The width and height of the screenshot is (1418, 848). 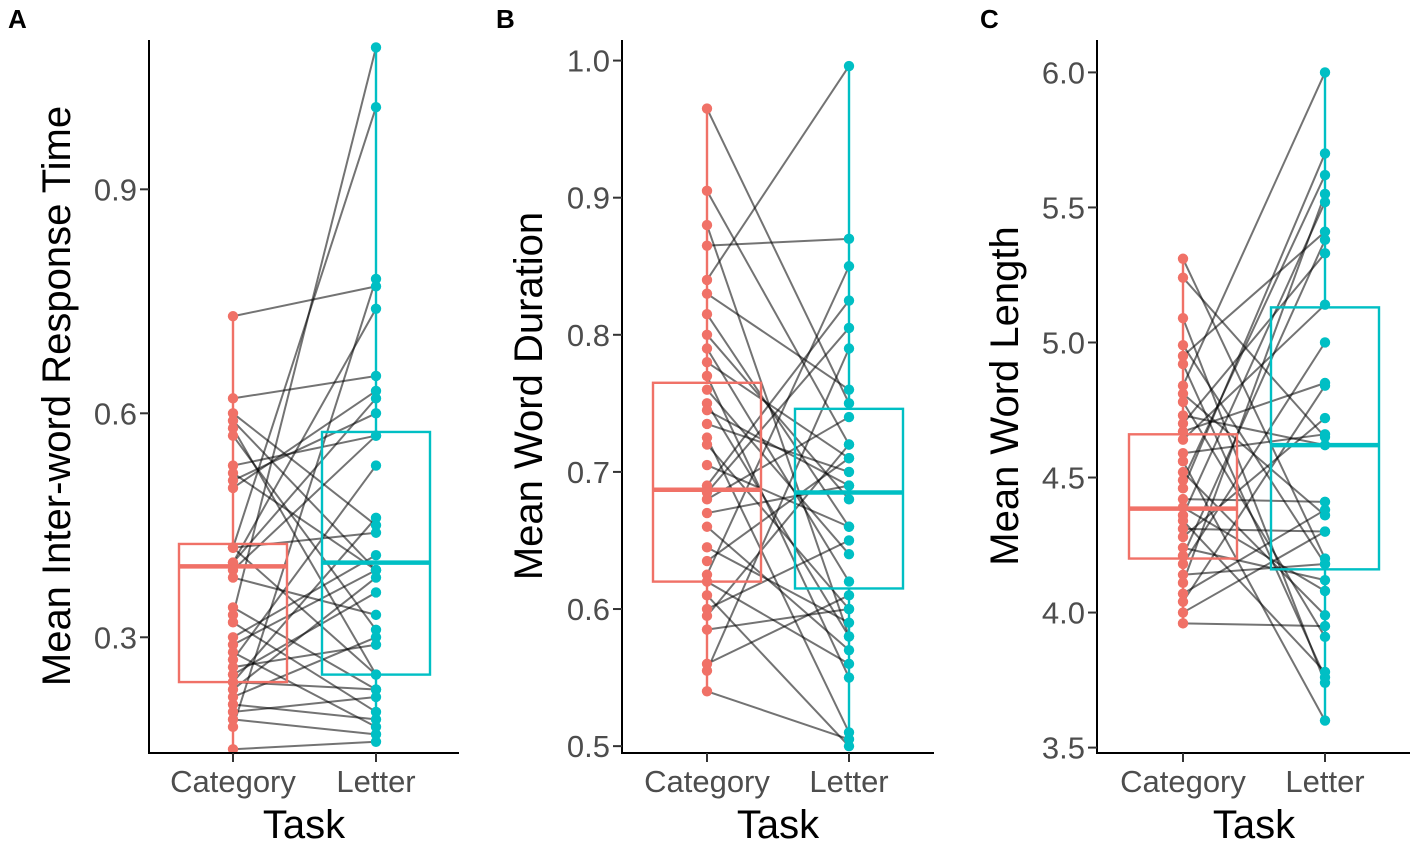 What do you see at coordinates (588, 198) in the screenshot?
I see `y-tick-label: 0.9` at bounding box center [588, 198].